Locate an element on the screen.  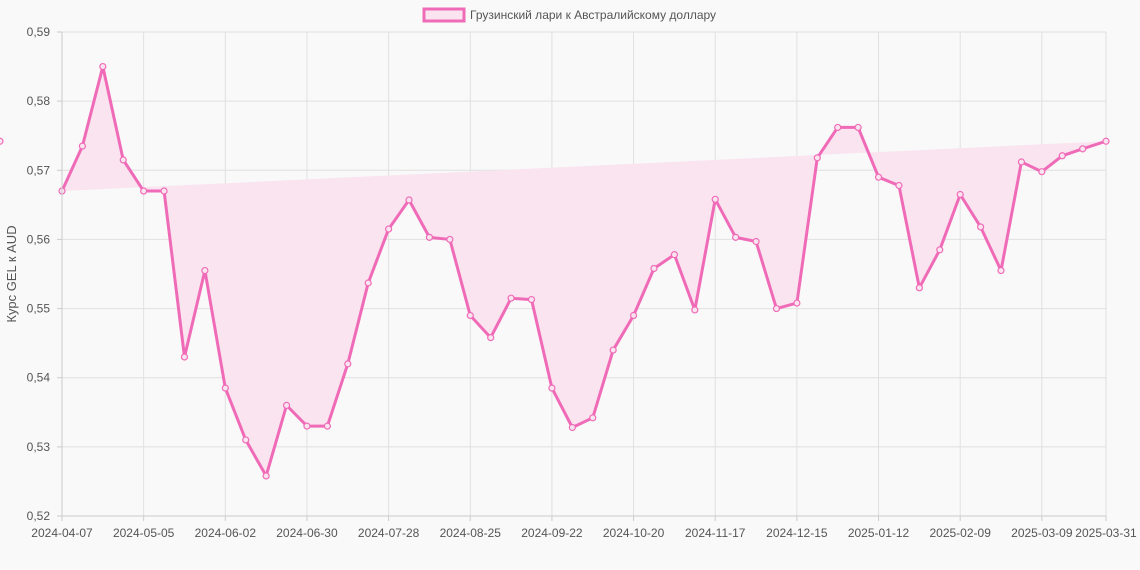
x-tick-label: 2024-12-15 is located at coordinates (797, 533).